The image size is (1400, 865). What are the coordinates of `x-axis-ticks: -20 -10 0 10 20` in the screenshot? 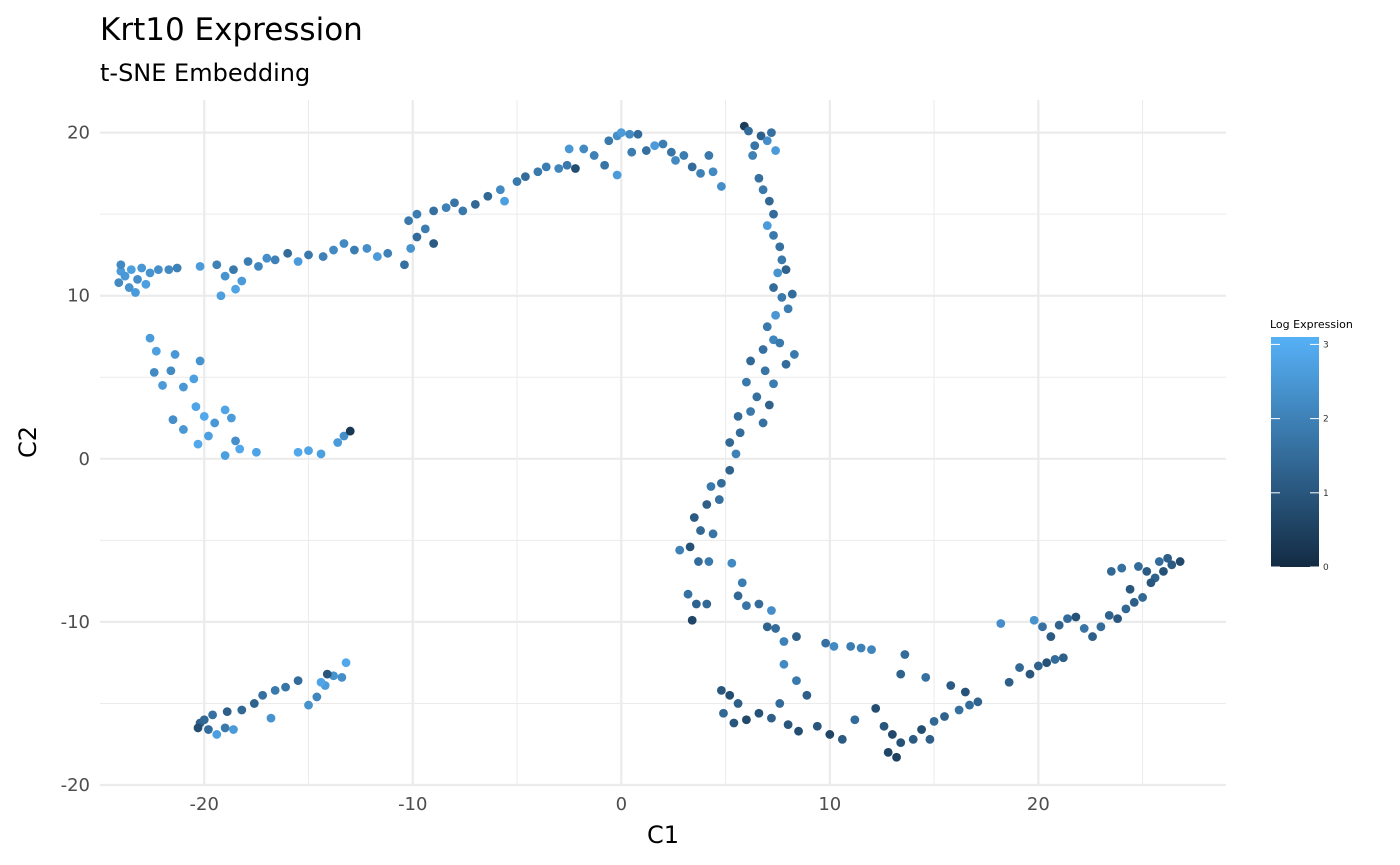 It's located at (620, 804).